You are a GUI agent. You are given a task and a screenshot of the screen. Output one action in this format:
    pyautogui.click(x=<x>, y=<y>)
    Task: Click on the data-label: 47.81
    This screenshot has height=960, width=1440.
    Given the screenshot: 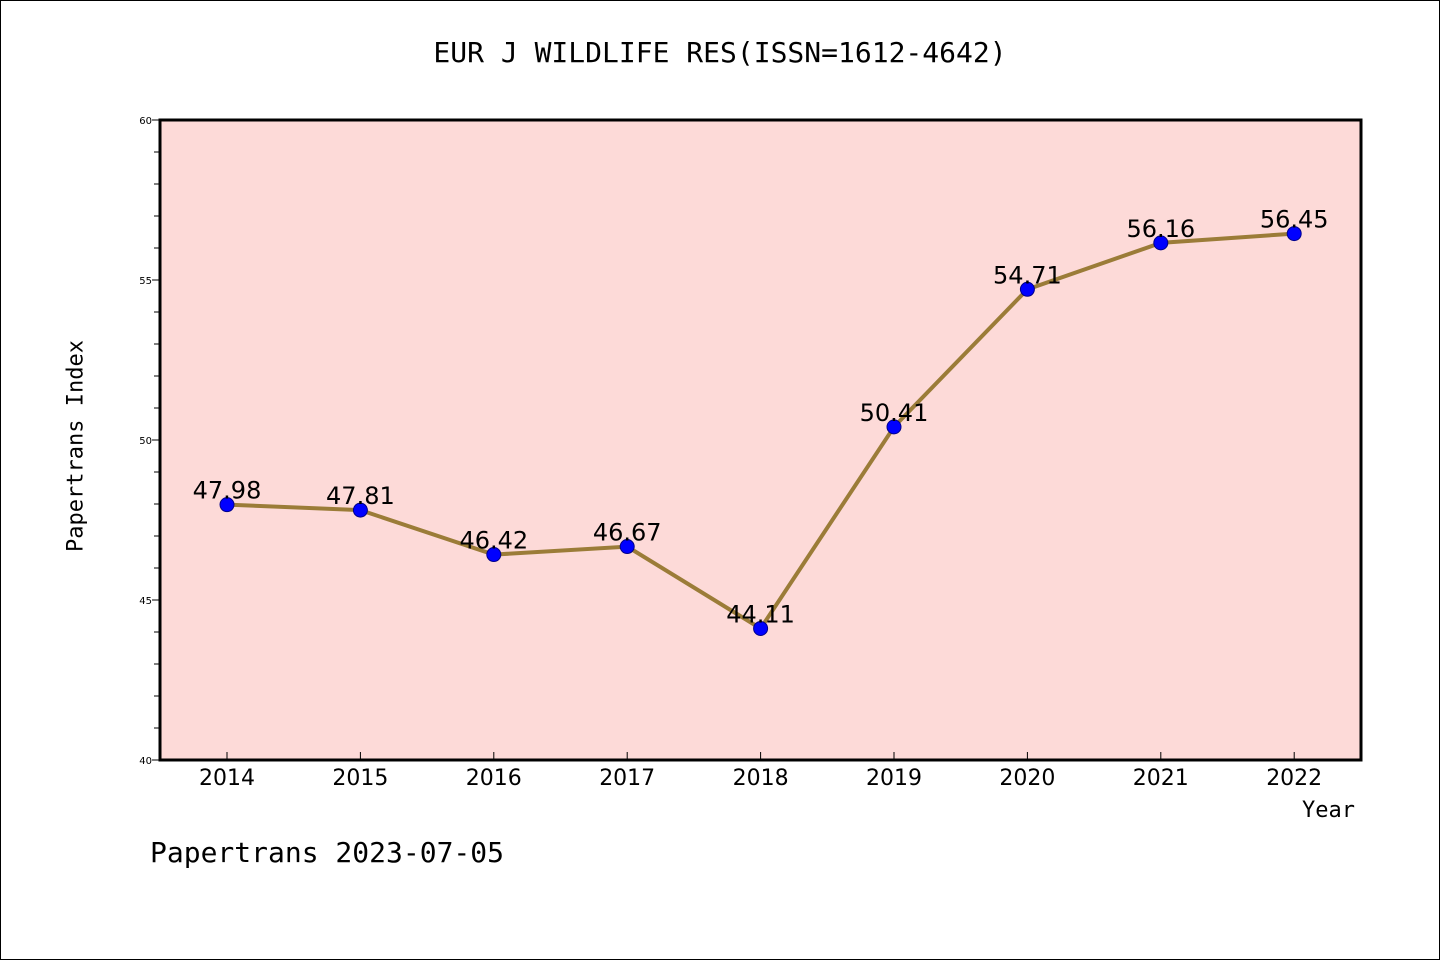 What is the action you would take?
    pyautogui.click(x=360, y=496)
    